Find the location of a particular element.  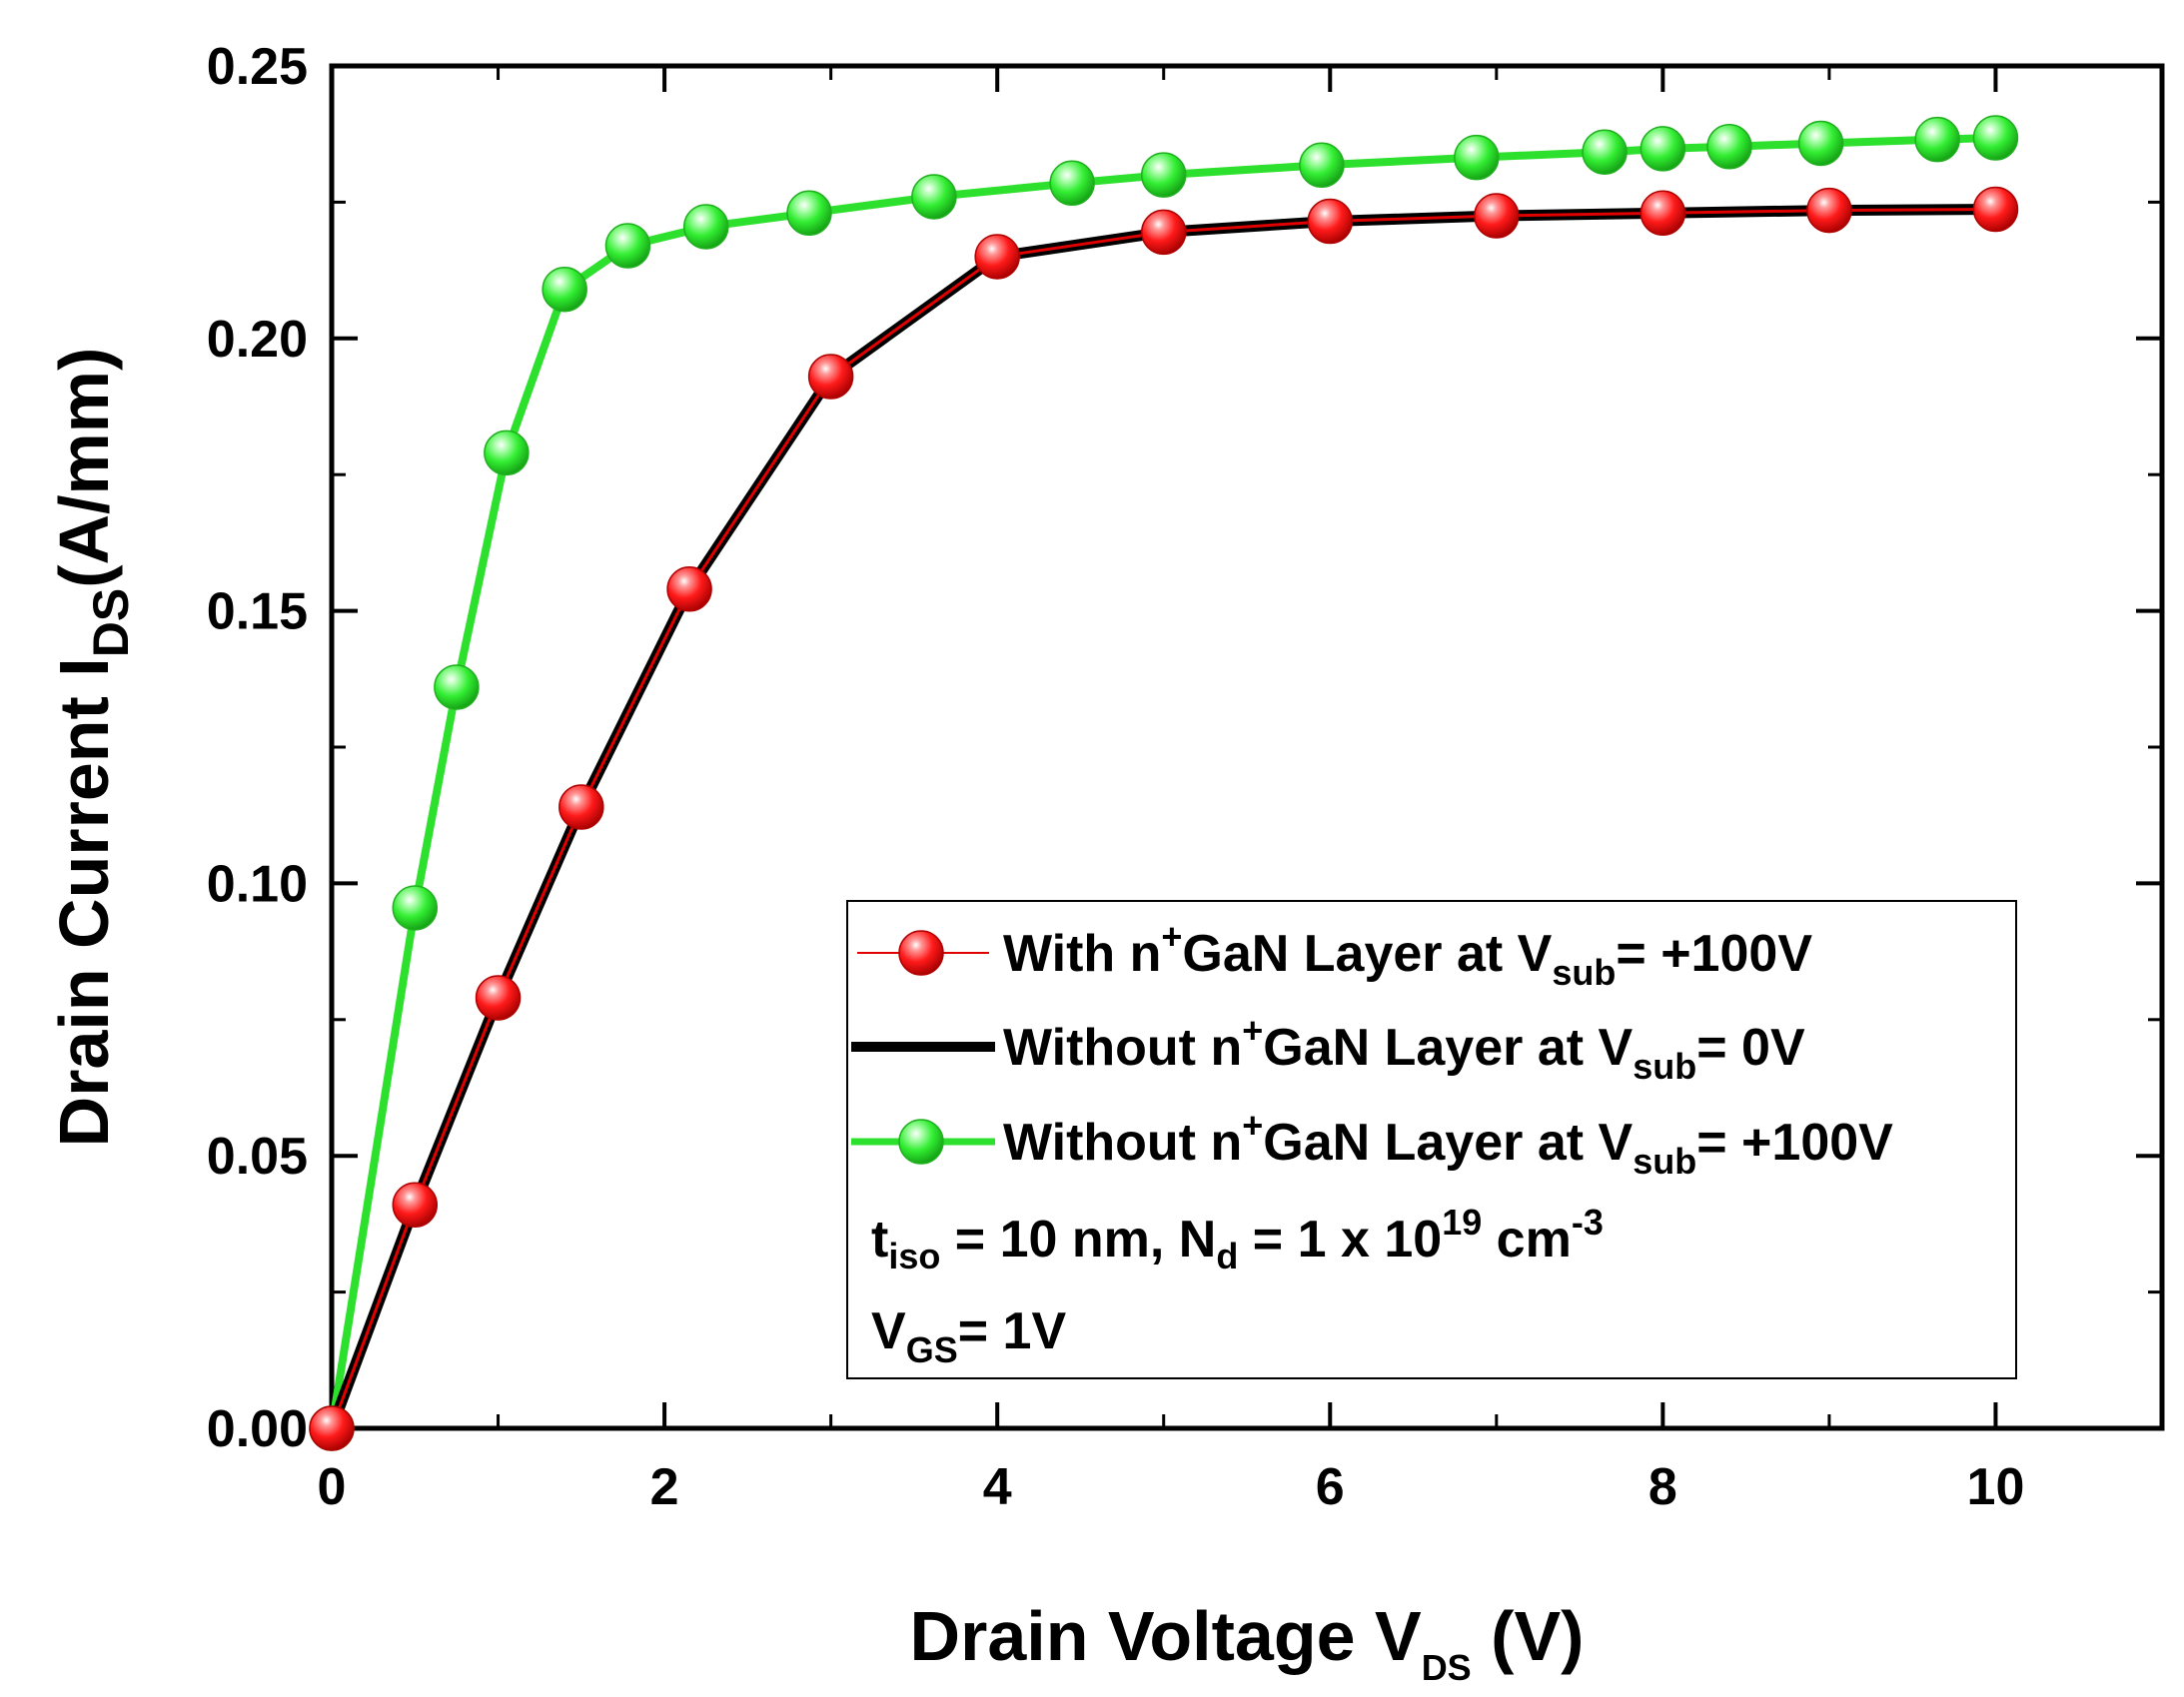

legend-label-3: Without n+GaN Layer at Vsub= +100V is located at coordinates (1448, 1143).